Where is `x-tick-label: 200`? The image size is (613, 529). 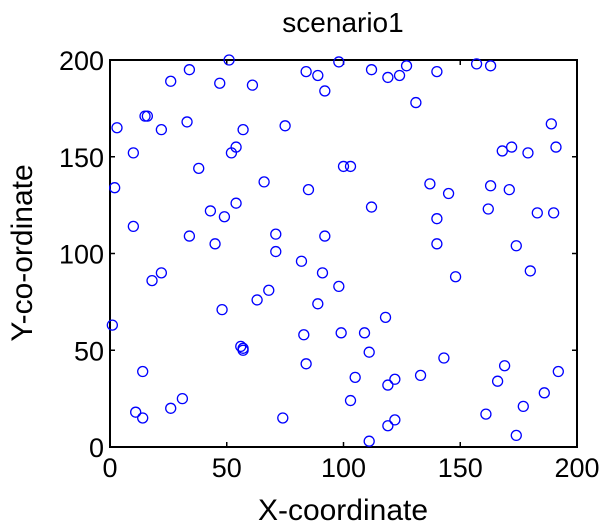
x-tick-label: 200 is located at coordinates (576, 468).